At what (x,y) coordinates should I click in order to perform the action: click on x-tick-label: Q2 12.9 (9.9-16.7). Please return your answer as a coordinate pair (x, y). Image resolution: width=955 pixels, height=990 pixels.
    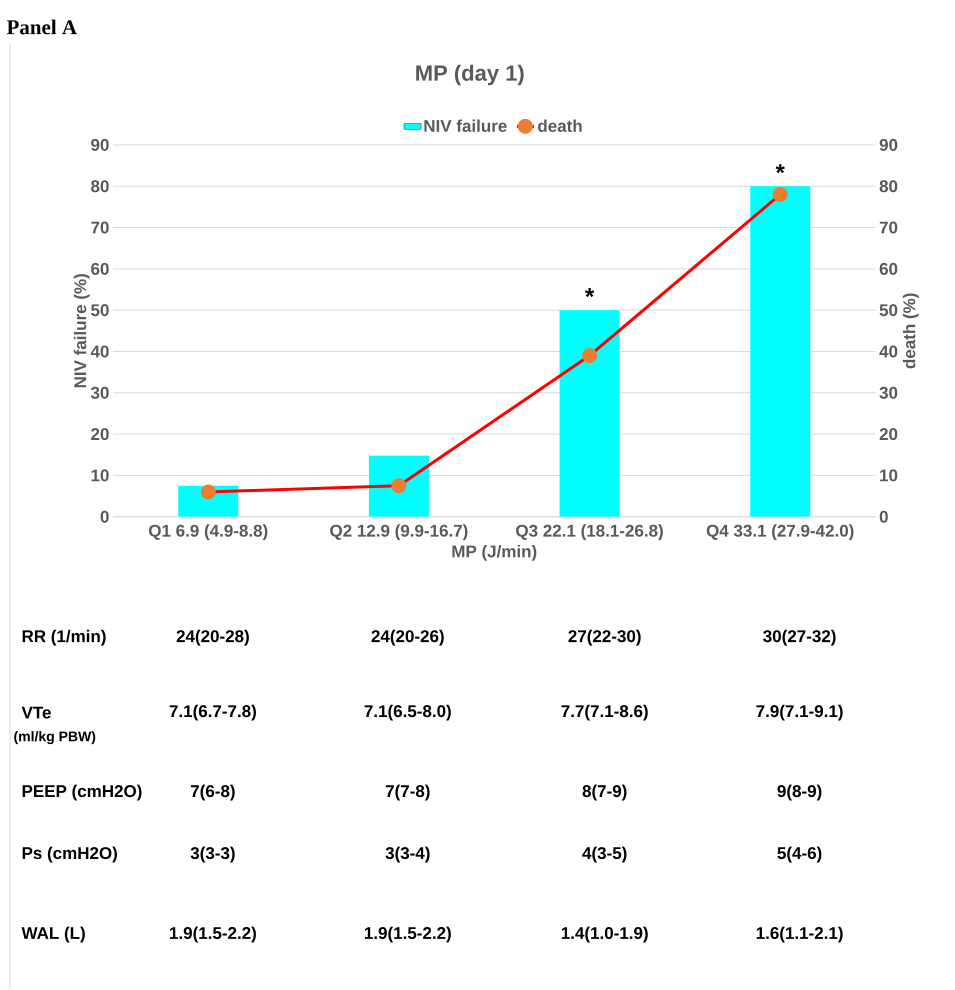
    Looking at the image, I should click on (399, 532).